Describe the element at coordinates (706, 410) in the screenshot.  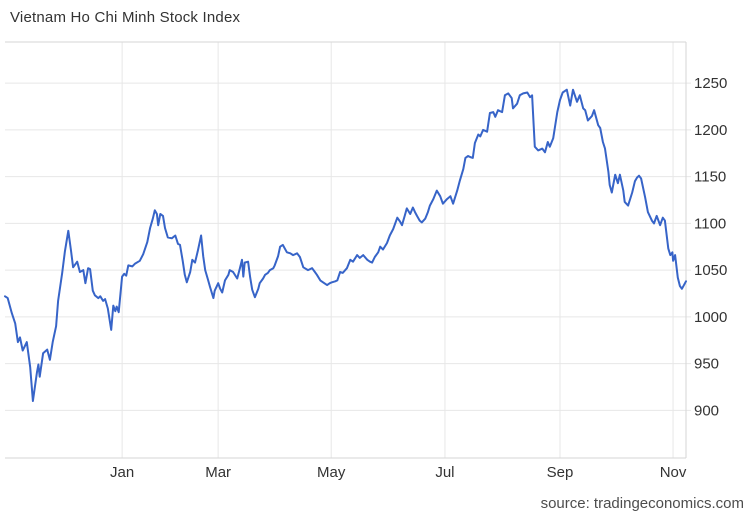
I see `y-axis-tick-label: 900` at that location.